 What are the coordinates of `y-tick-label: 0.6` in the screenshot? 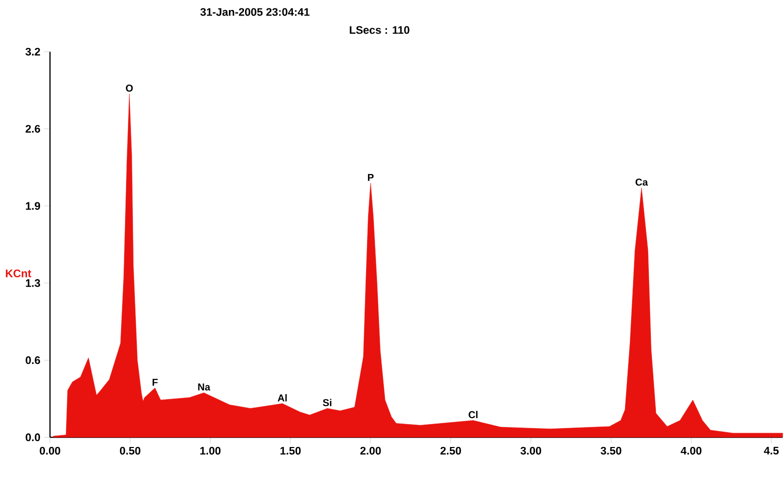 It's located at (33, 360).